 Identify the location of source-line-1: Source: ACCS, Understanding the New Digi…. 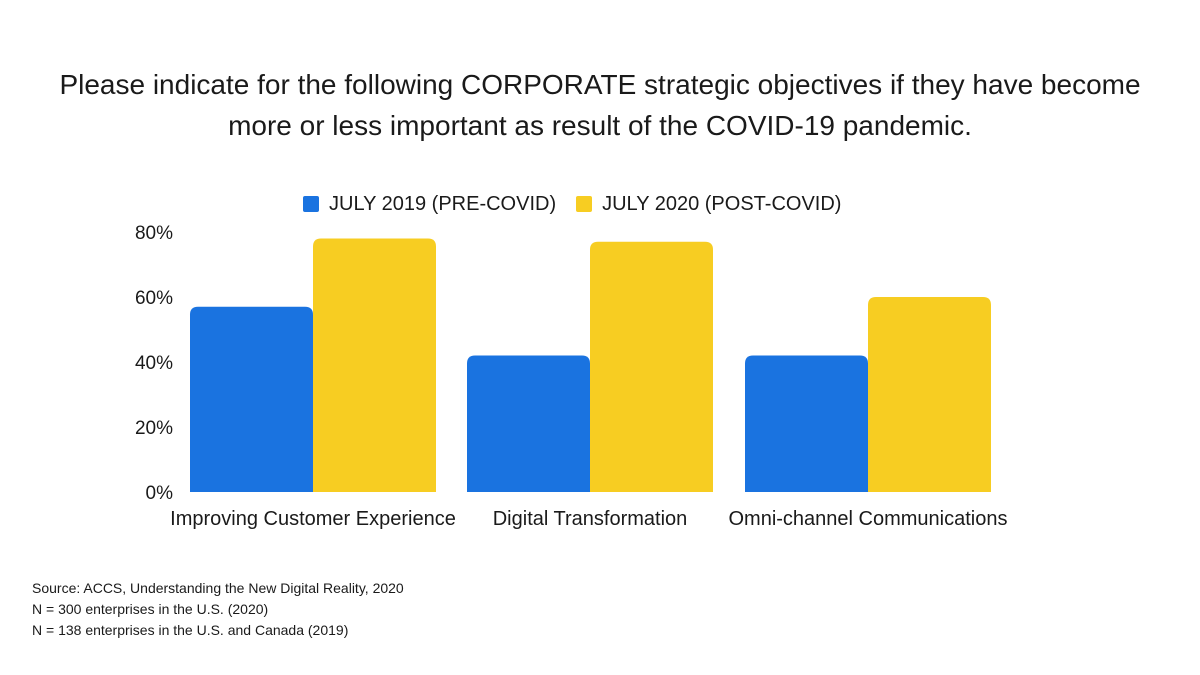
(218, 588).